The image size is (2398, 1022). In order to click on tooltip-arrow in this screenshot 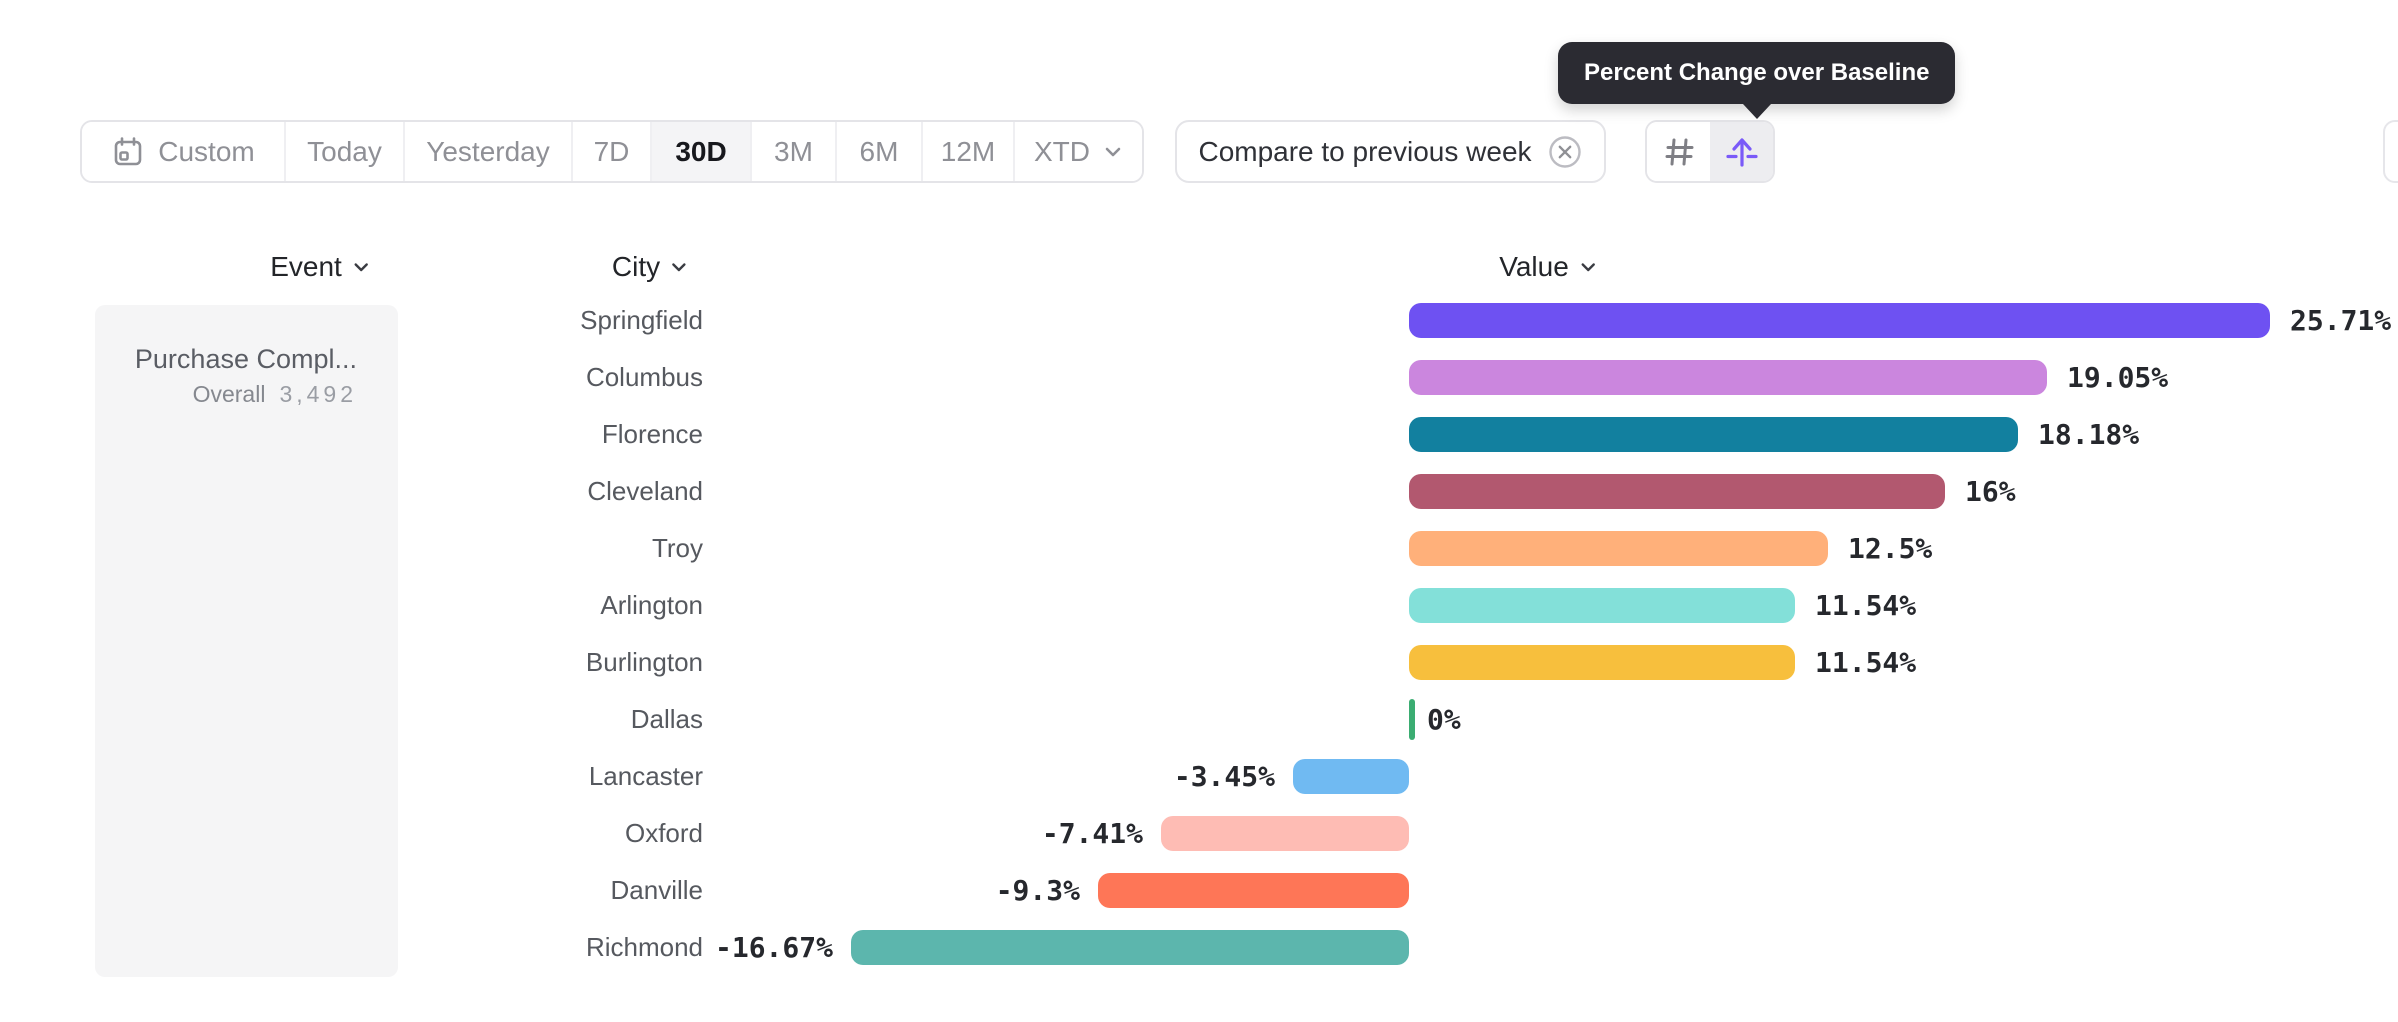, I will do `click(1756, 111)`.